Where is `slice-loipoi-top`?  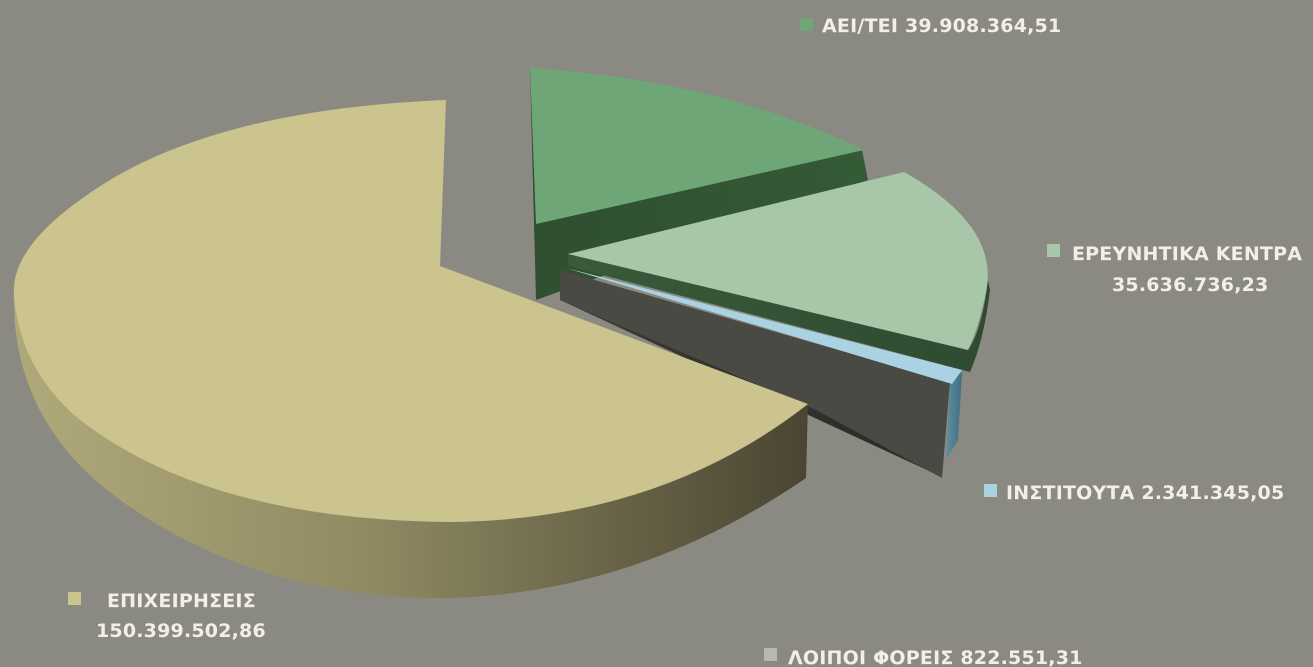 slice-loipoi-top is located at coordinates (755, 374).